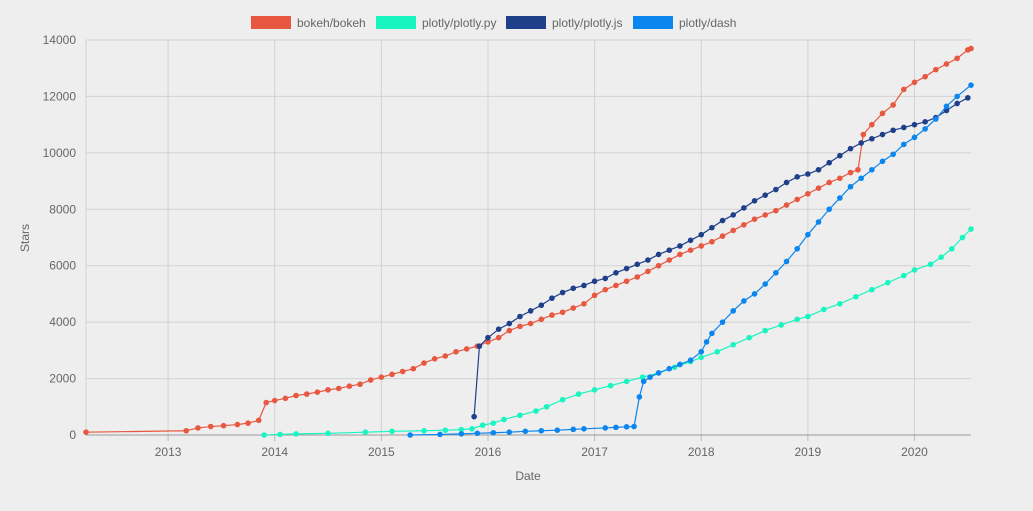 This screenshot has height=511, width=1033. What do you see at coordinates (564, 23) in the screenshot?
I see `legend-item: plotly/plotly.js` at bounding box center [564, 23].